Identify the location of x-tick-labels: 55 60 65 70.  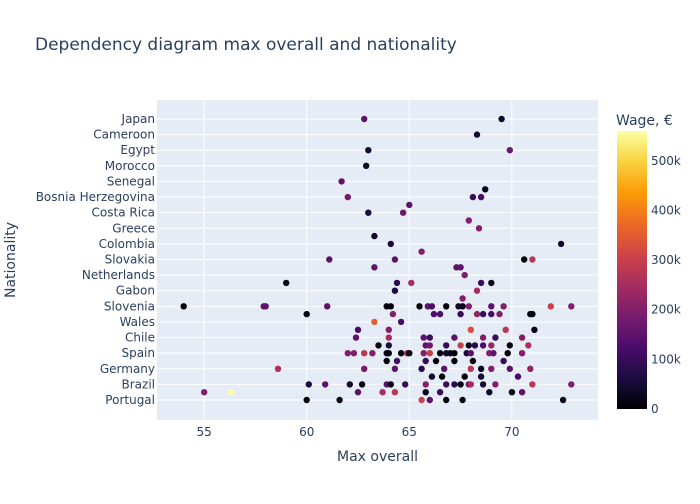
(358, 432).